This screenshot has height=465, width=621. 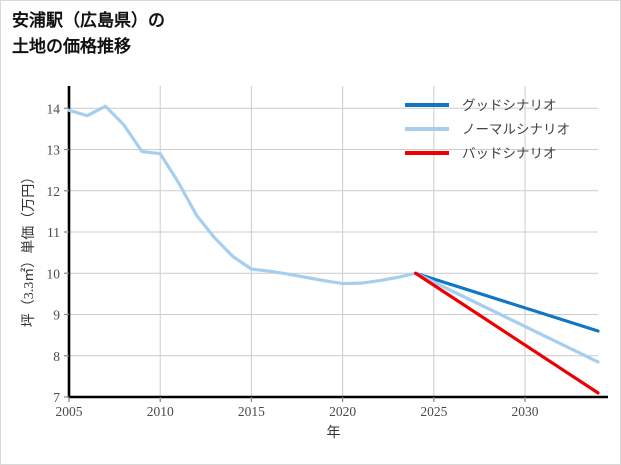 What do you see at coordinates (58, 253) in the screenshot?
I see `y-axis-ticks: 7 8 9 10 11 12 13 14` at bounding box center [58, 253].